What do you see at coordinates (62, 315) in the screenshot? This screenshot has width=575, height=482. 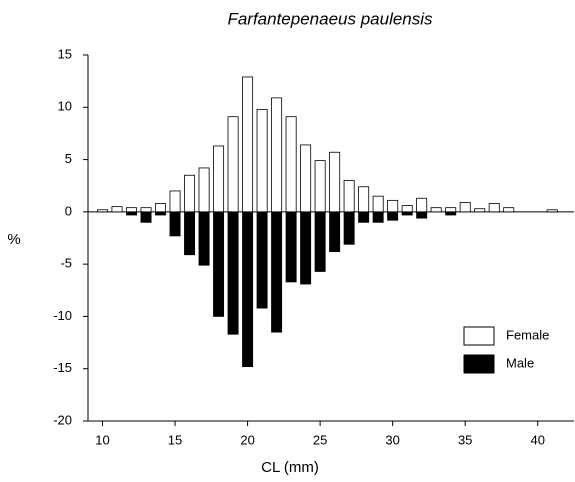 I see `y-tick-label: -10` at bounding box center [62, 315].